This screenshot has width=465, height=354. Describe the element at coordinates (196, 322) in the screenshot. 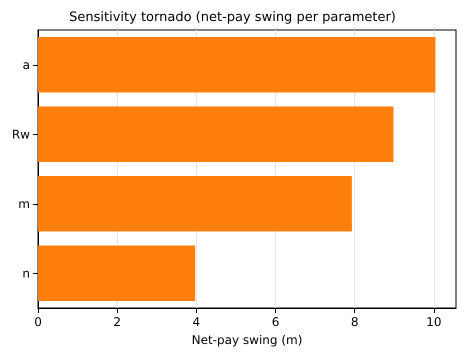

I see `x-tick-label: 4` at that location.